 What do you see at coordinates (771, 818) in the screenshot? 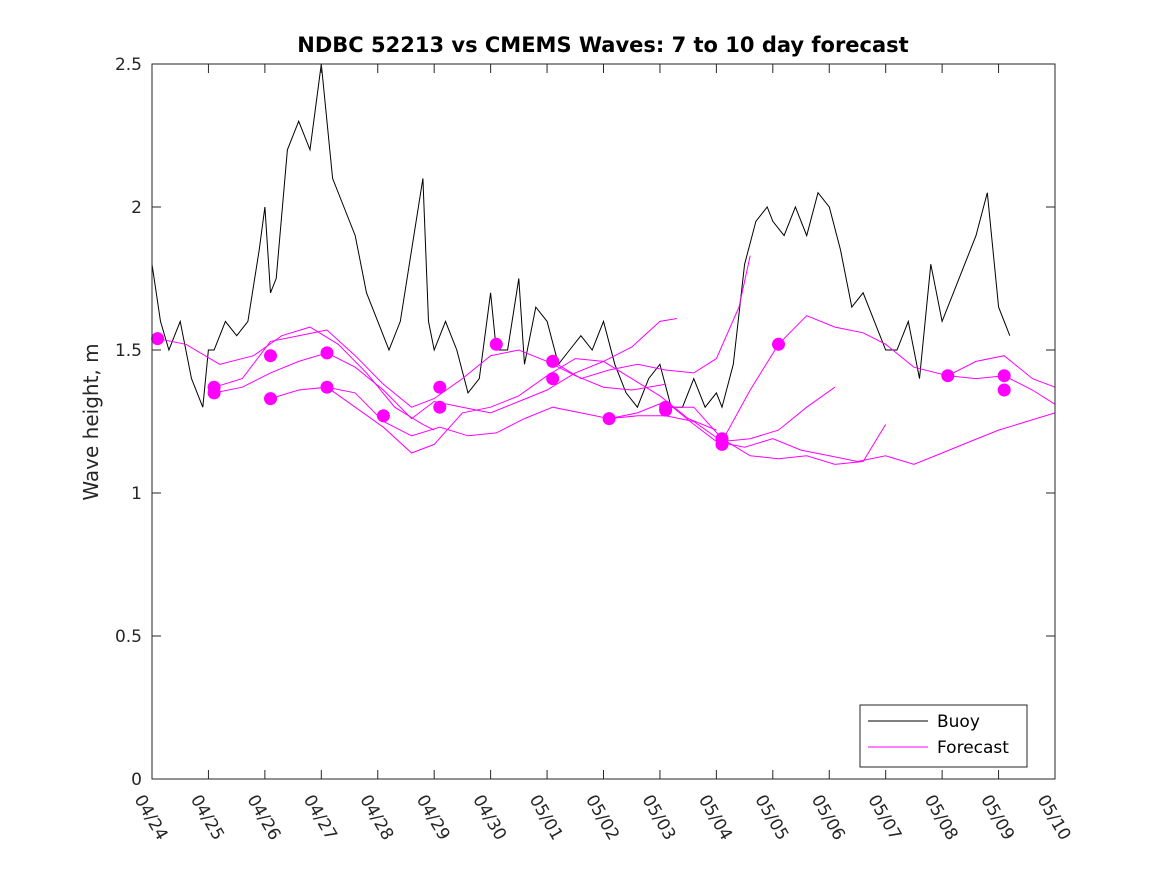
I see `x-tick-label: 05/05` at bounding box center [771, 818].